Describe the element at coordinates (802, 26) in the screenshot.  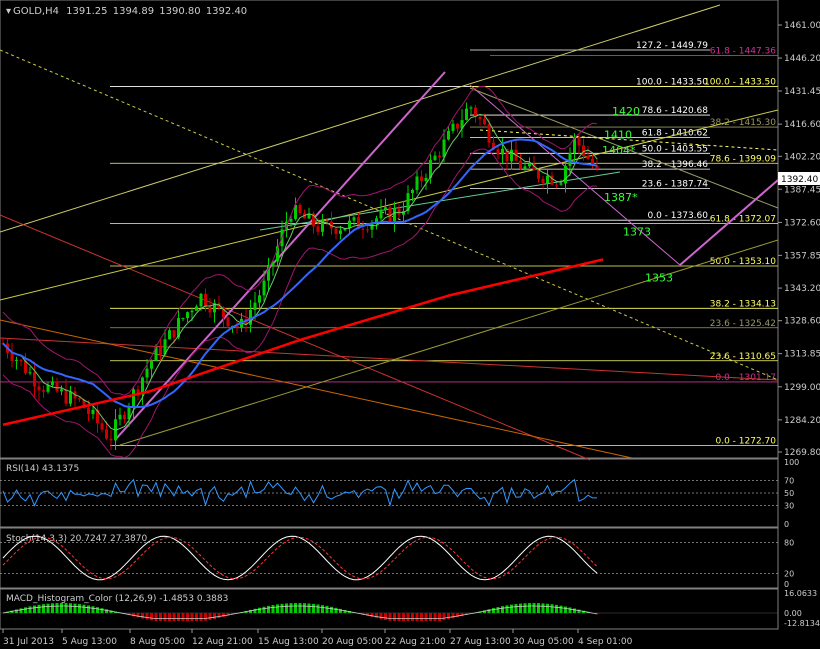
I see `price-tick-label: 1461.00` at that location.